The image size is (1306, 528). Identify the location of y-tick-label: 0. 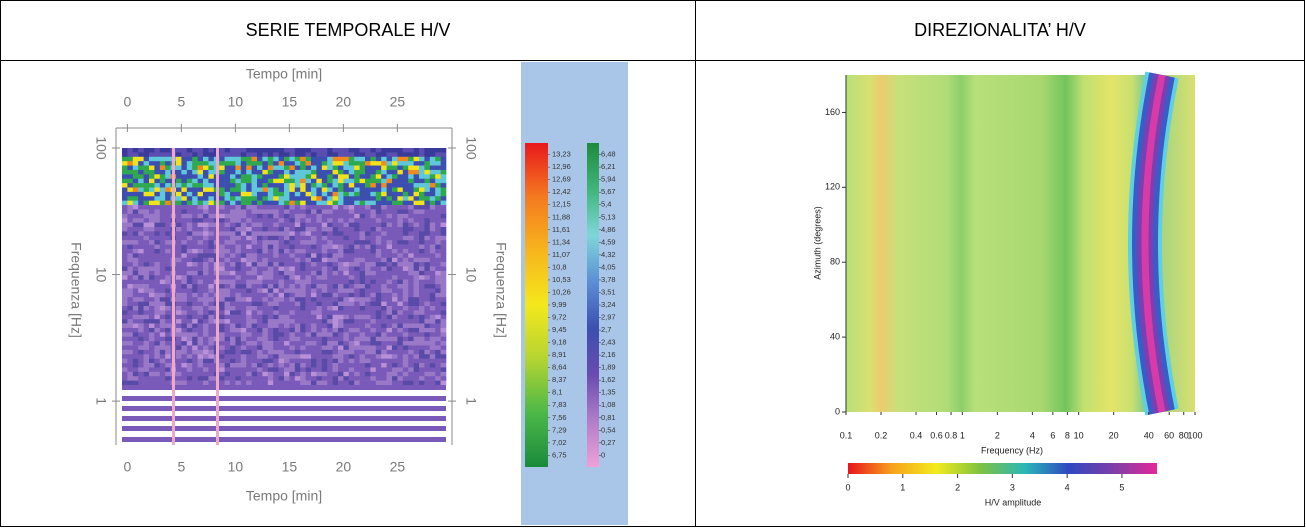
(837, 411).